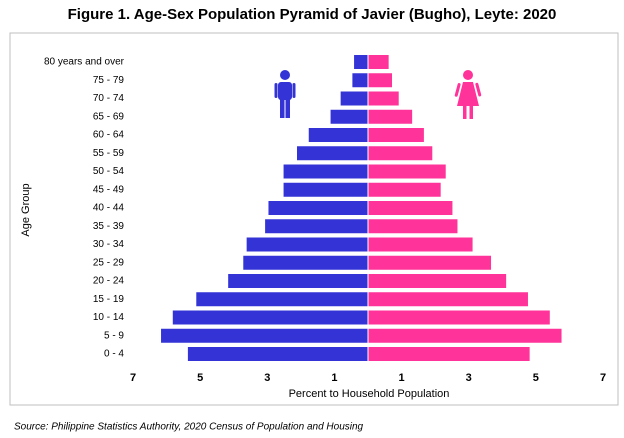 This screenshot has width=624, height=438. I want to click on x-axis-label: Percent to Household Population, so click(369, 394).